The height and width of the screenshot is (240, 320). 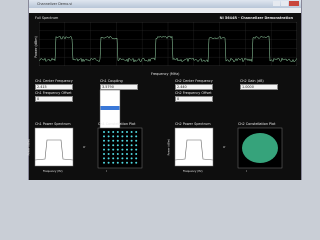 What do you see at coordinates (194, 81) in the screenshot?
I see `control-label: Ch2 Center Frequency` at bounding box center [194, 81].